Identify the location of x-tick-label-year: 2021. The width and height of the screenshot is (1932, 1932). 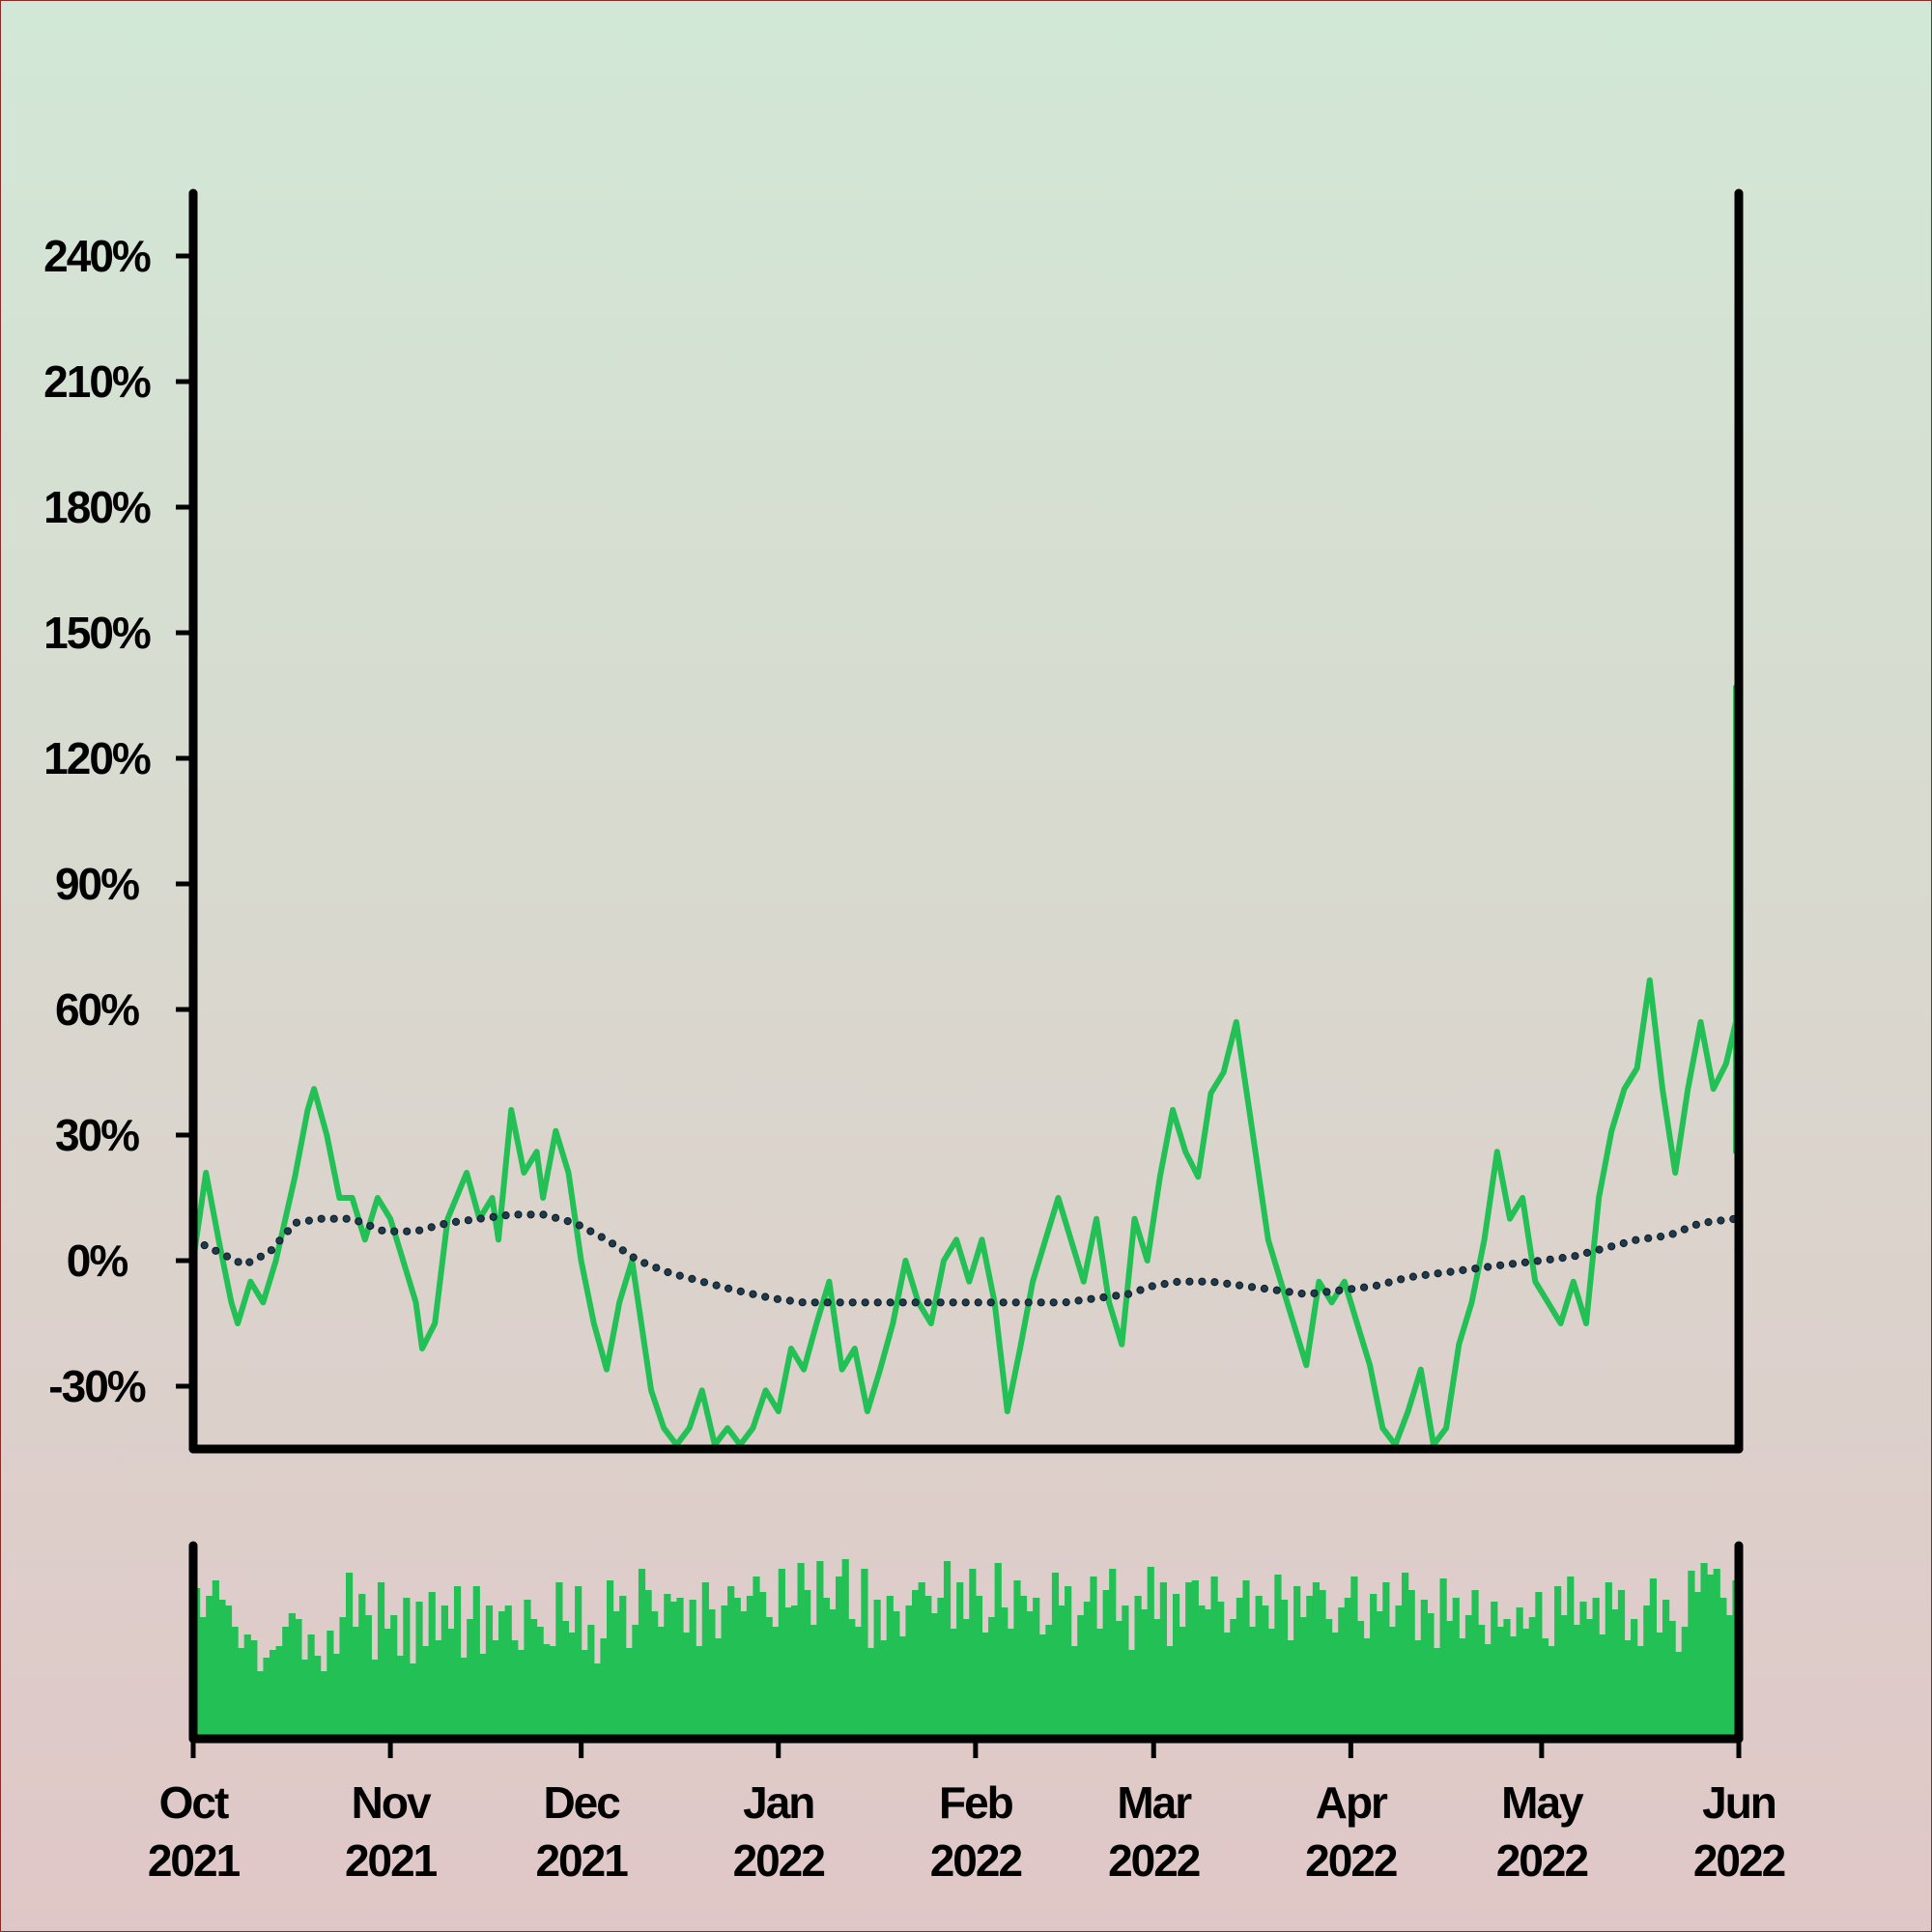
(581, 1860).